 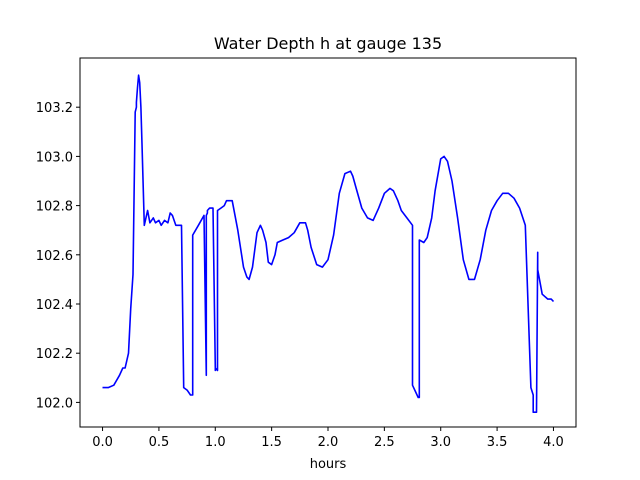 I want to click on x-tick-label: 1.5, so click(x=271, y=442).